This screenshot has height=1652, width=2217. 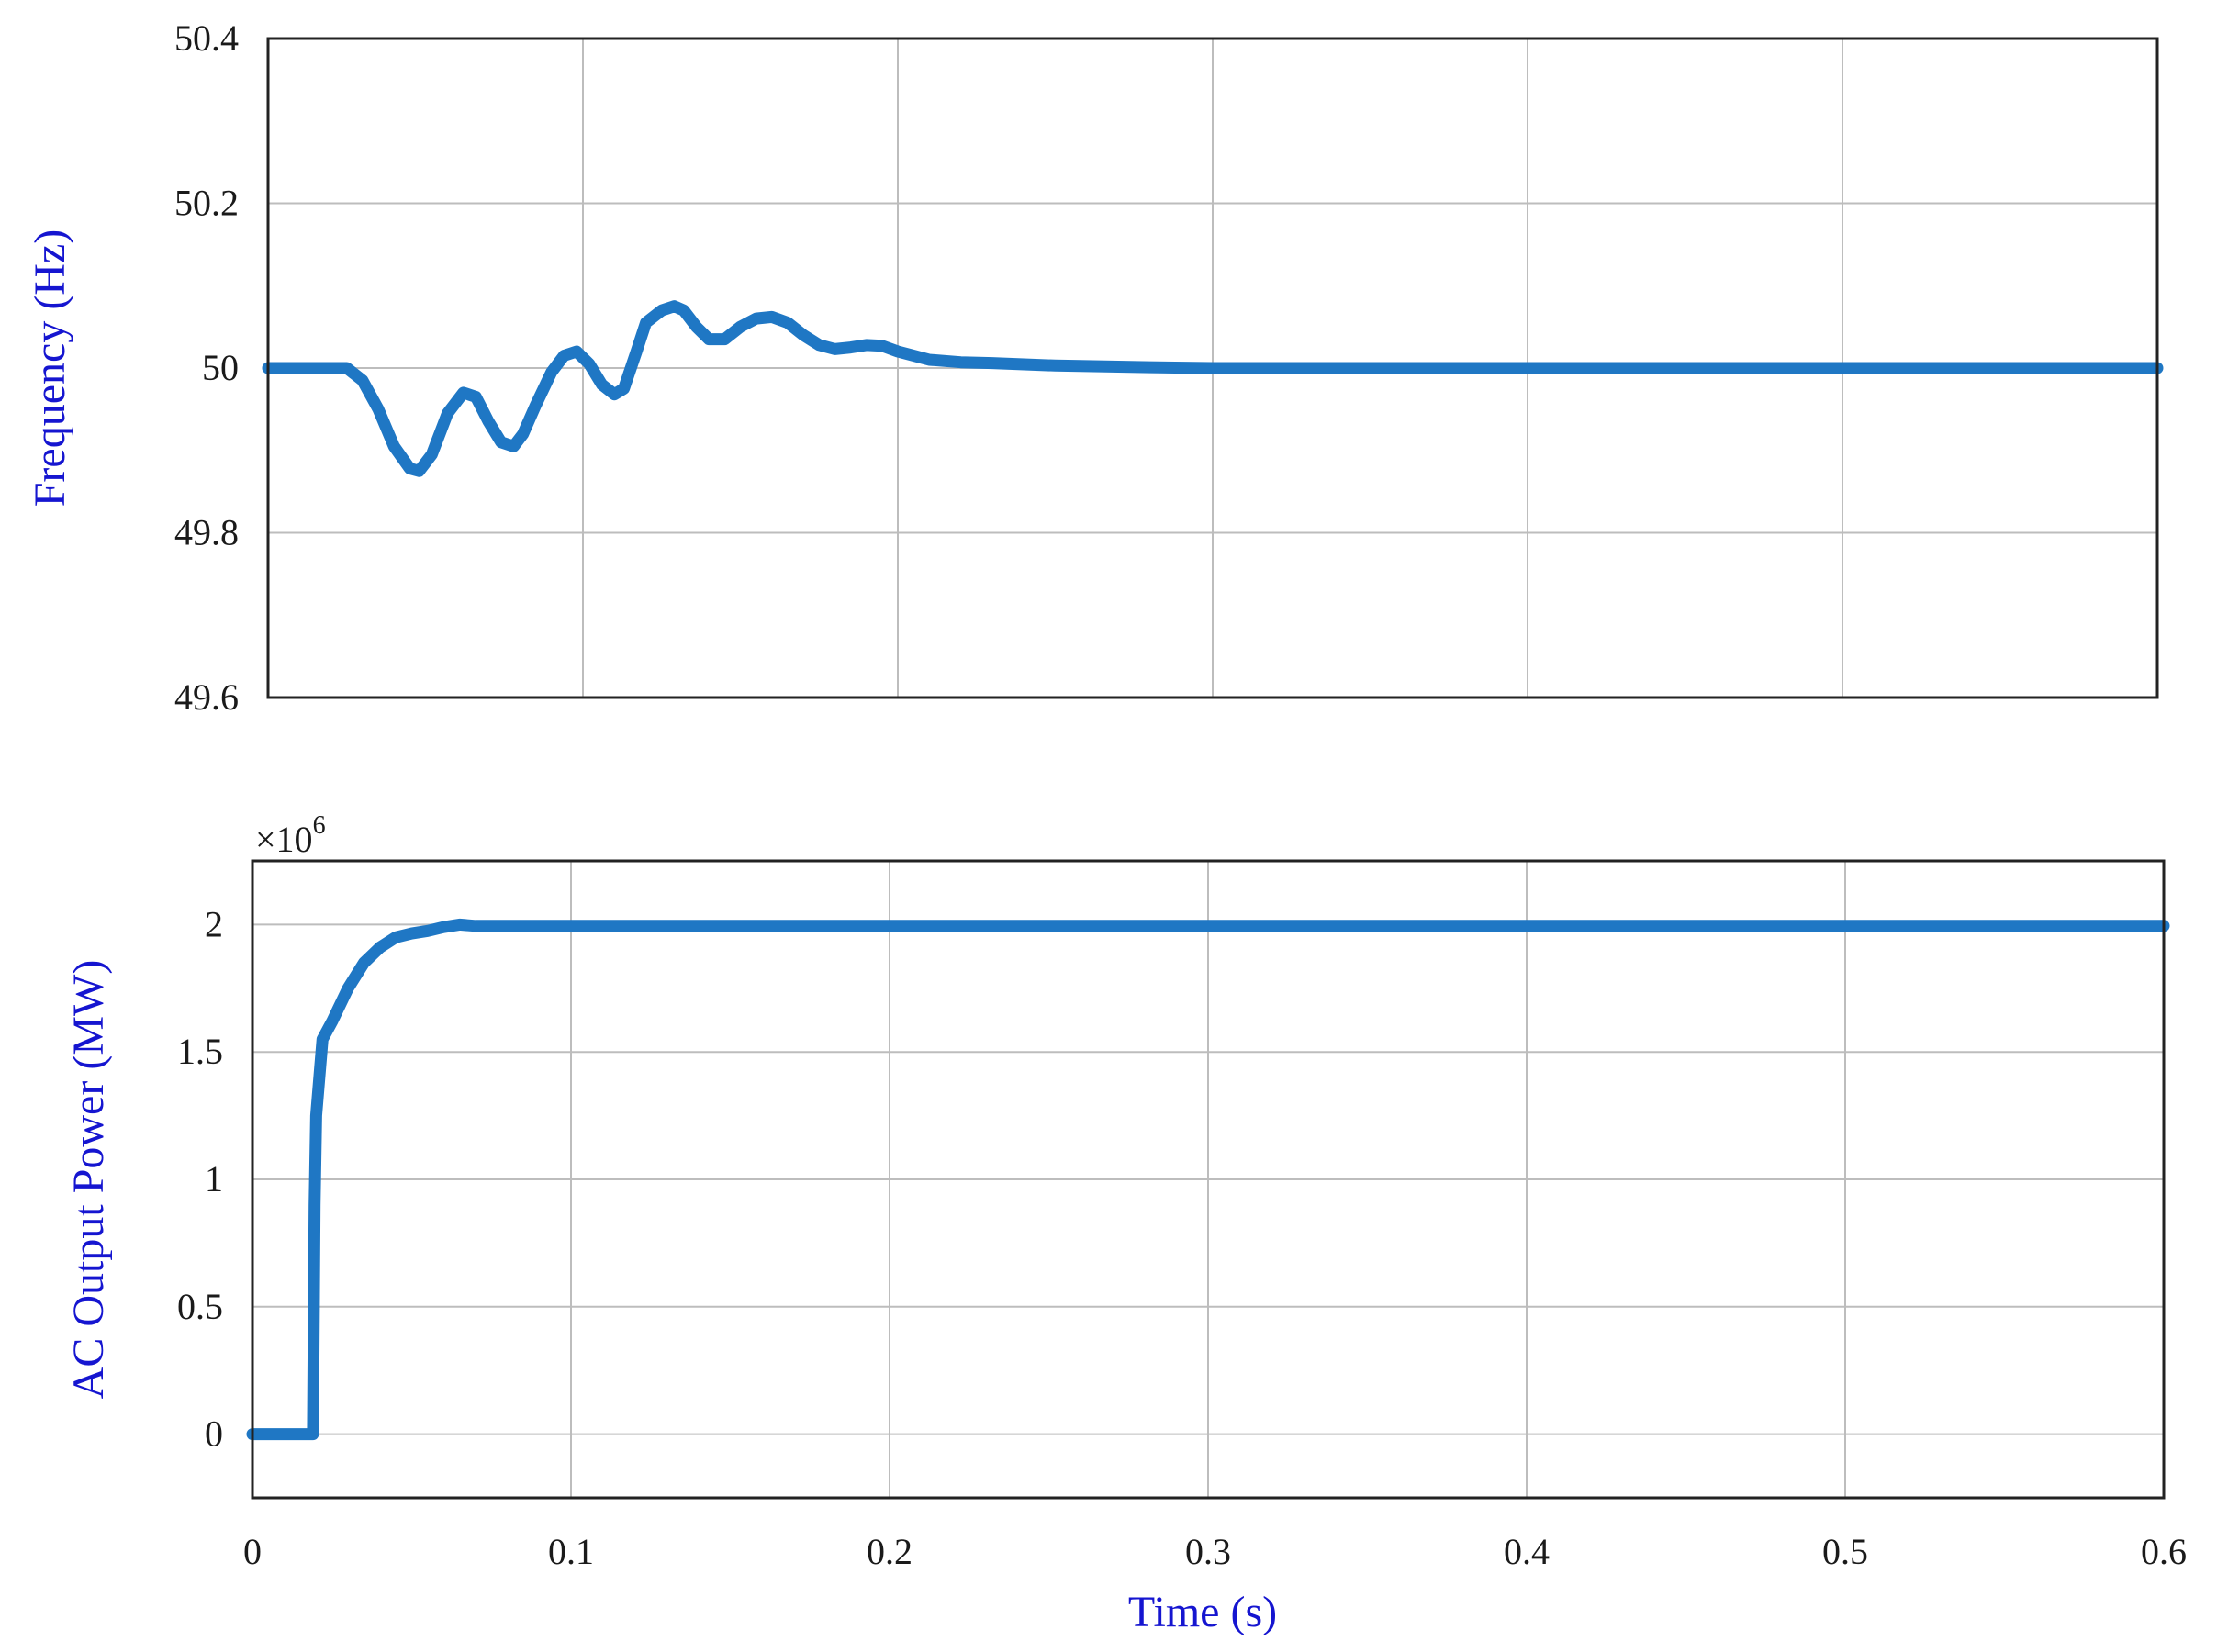 What do you see at coordinates (252, 1551) in the screenshot?
I see `x-tick-label: 0` at bounding box center [252, 1551].